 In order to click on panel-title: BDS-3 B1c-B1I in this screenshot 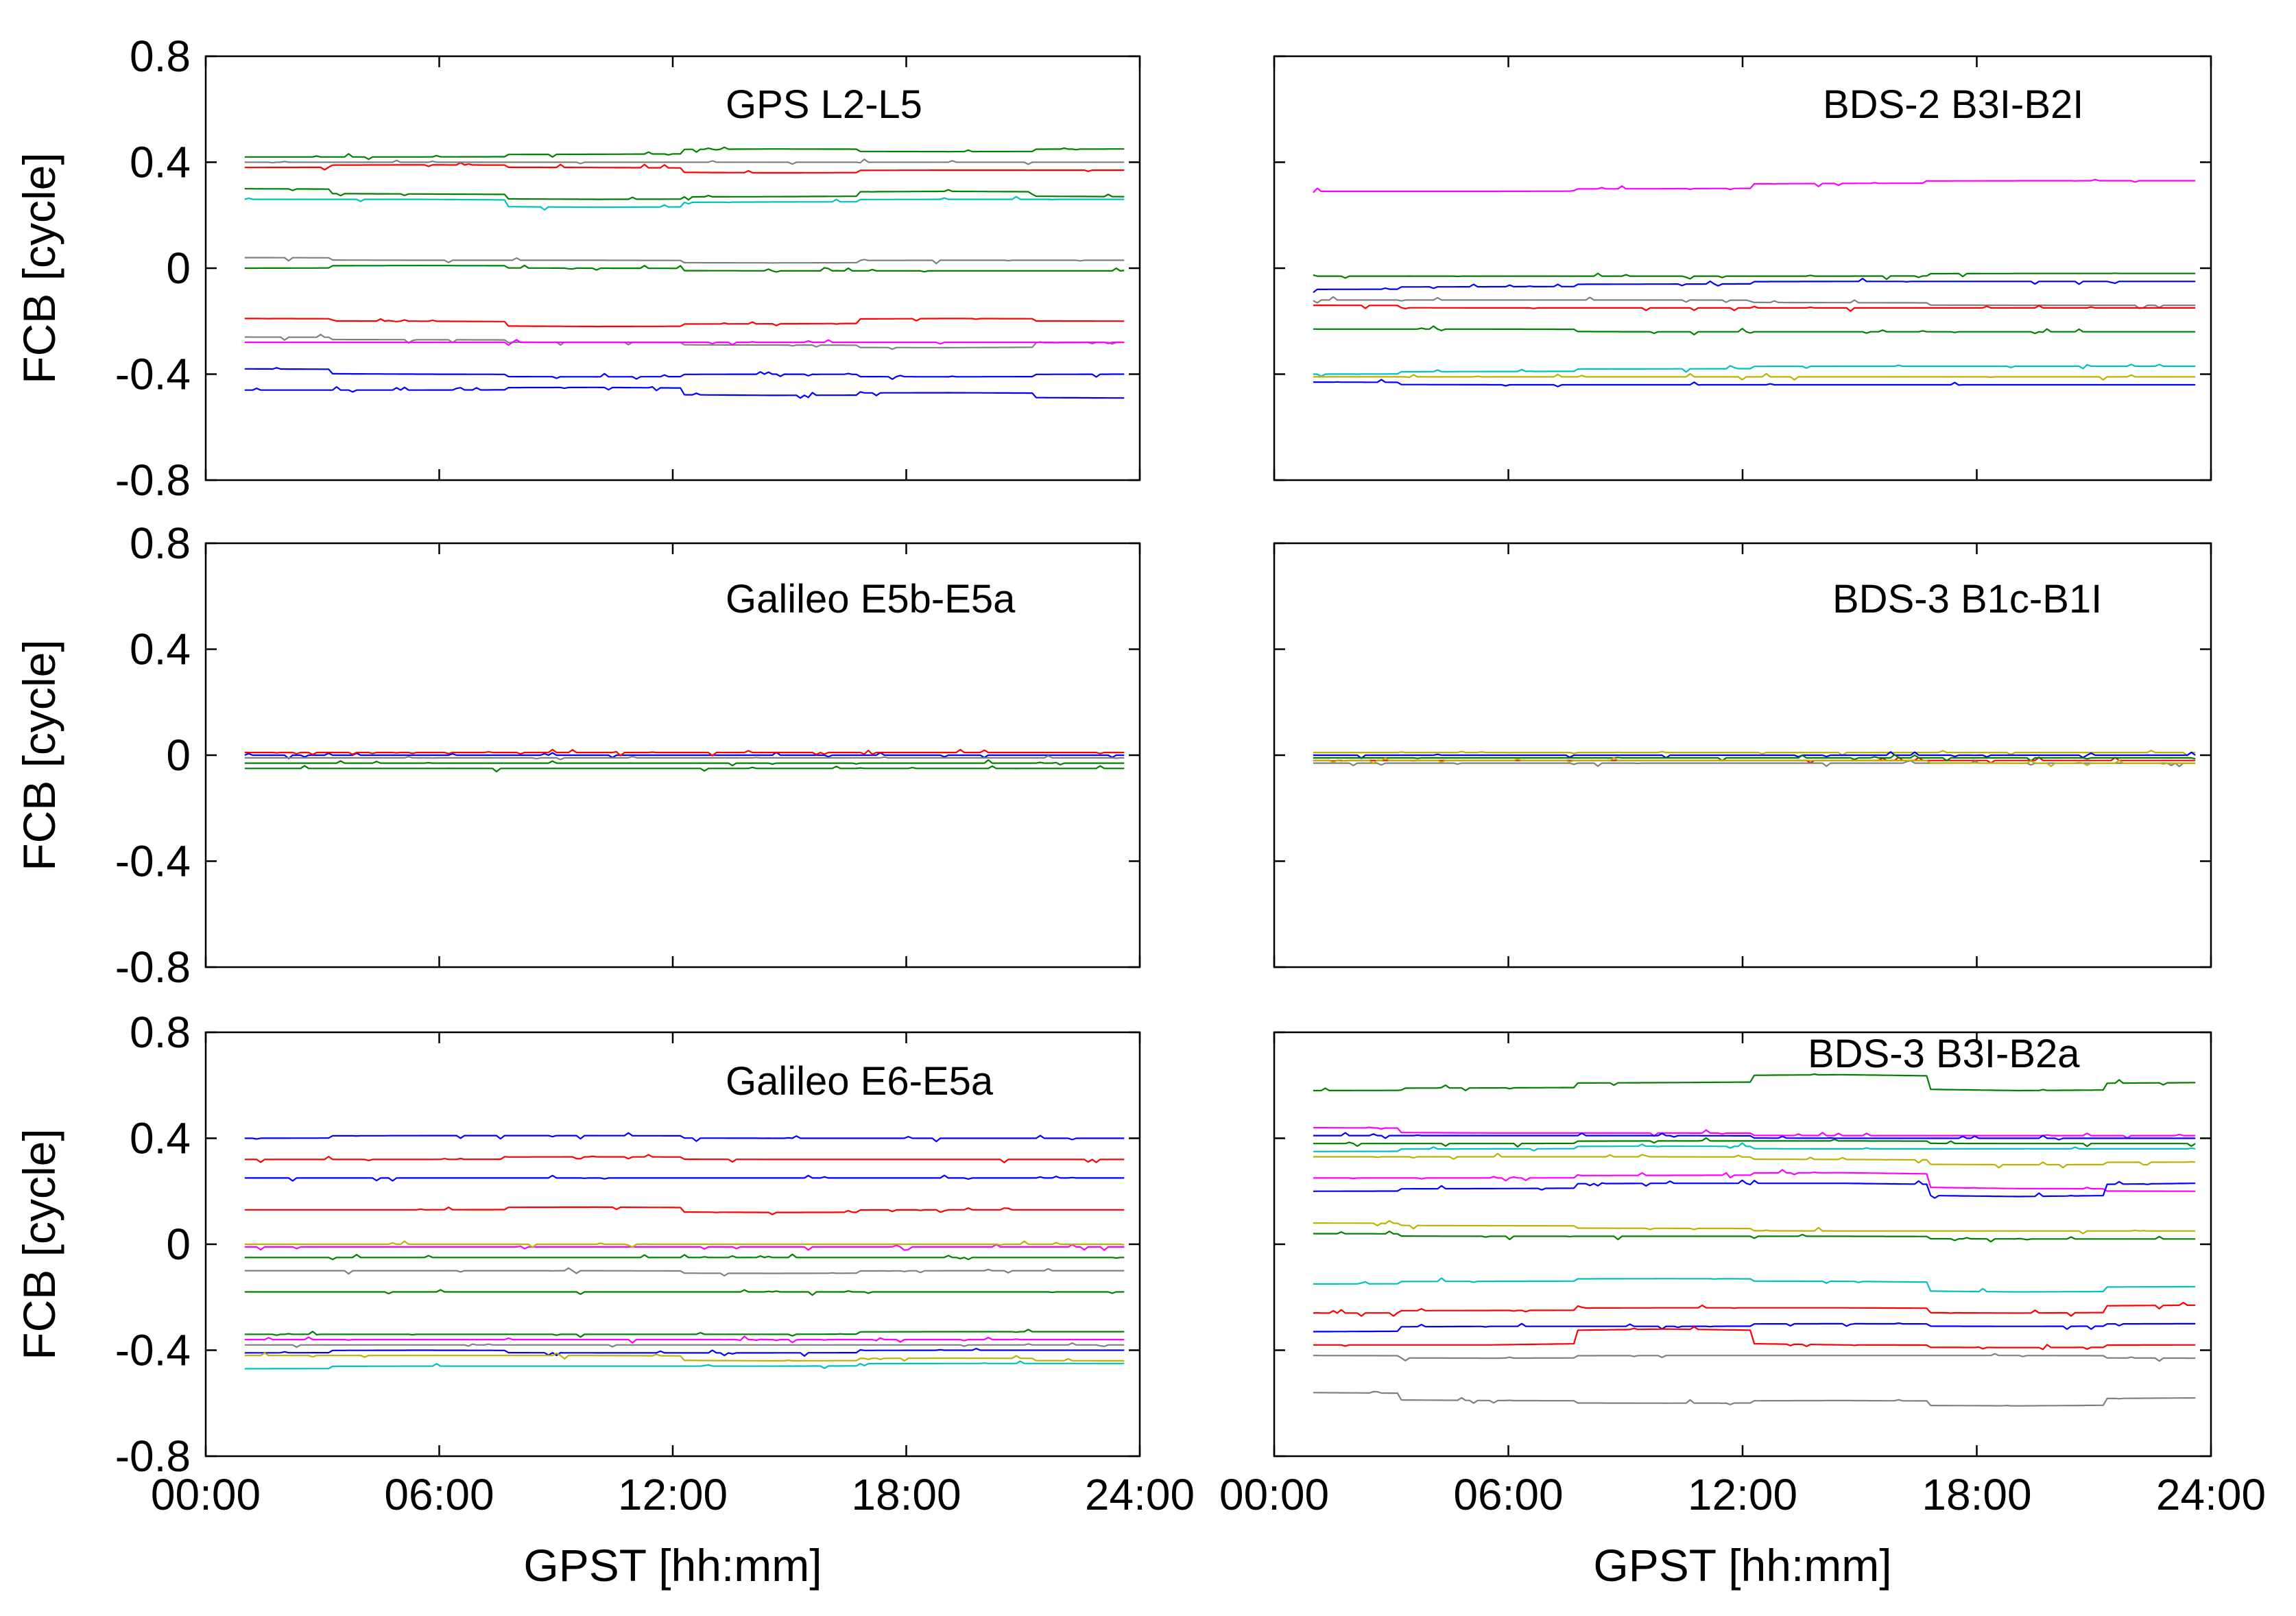, I will do `click(1967, 599)`.